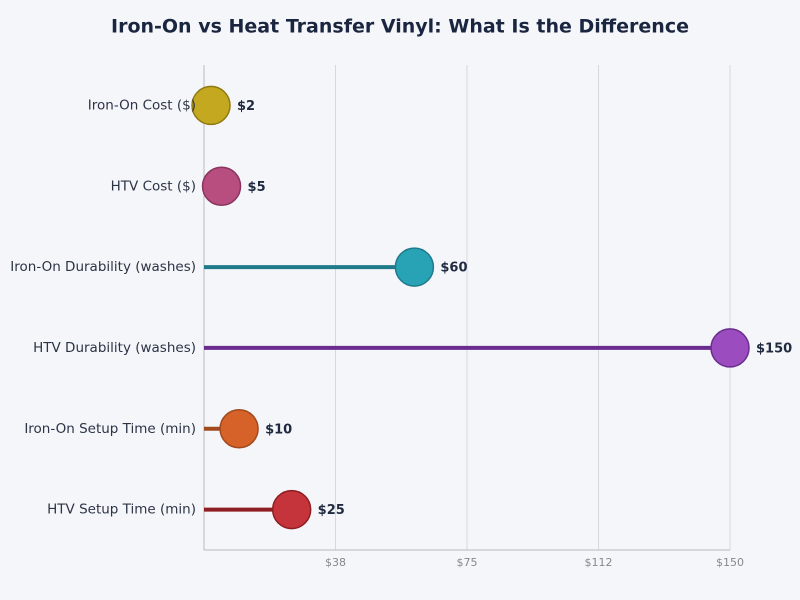 Image resolution: width=800 pixels, height=600 pixels. I want to click on x-tick-label: $75, so click(467, 562).